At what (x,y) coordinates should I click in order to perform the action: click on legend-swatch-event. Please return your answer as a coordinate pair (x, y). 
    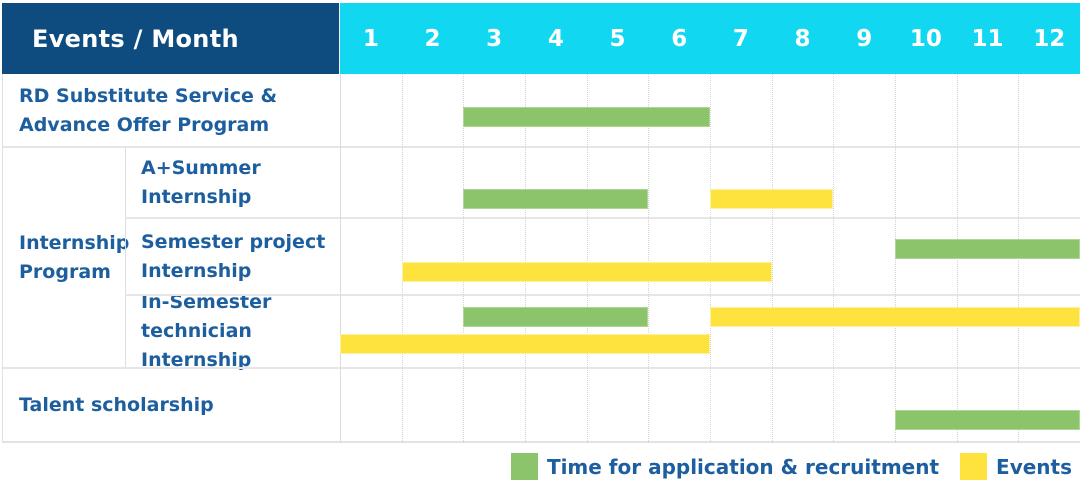
    Looking at the image, I should click on (974, 466).